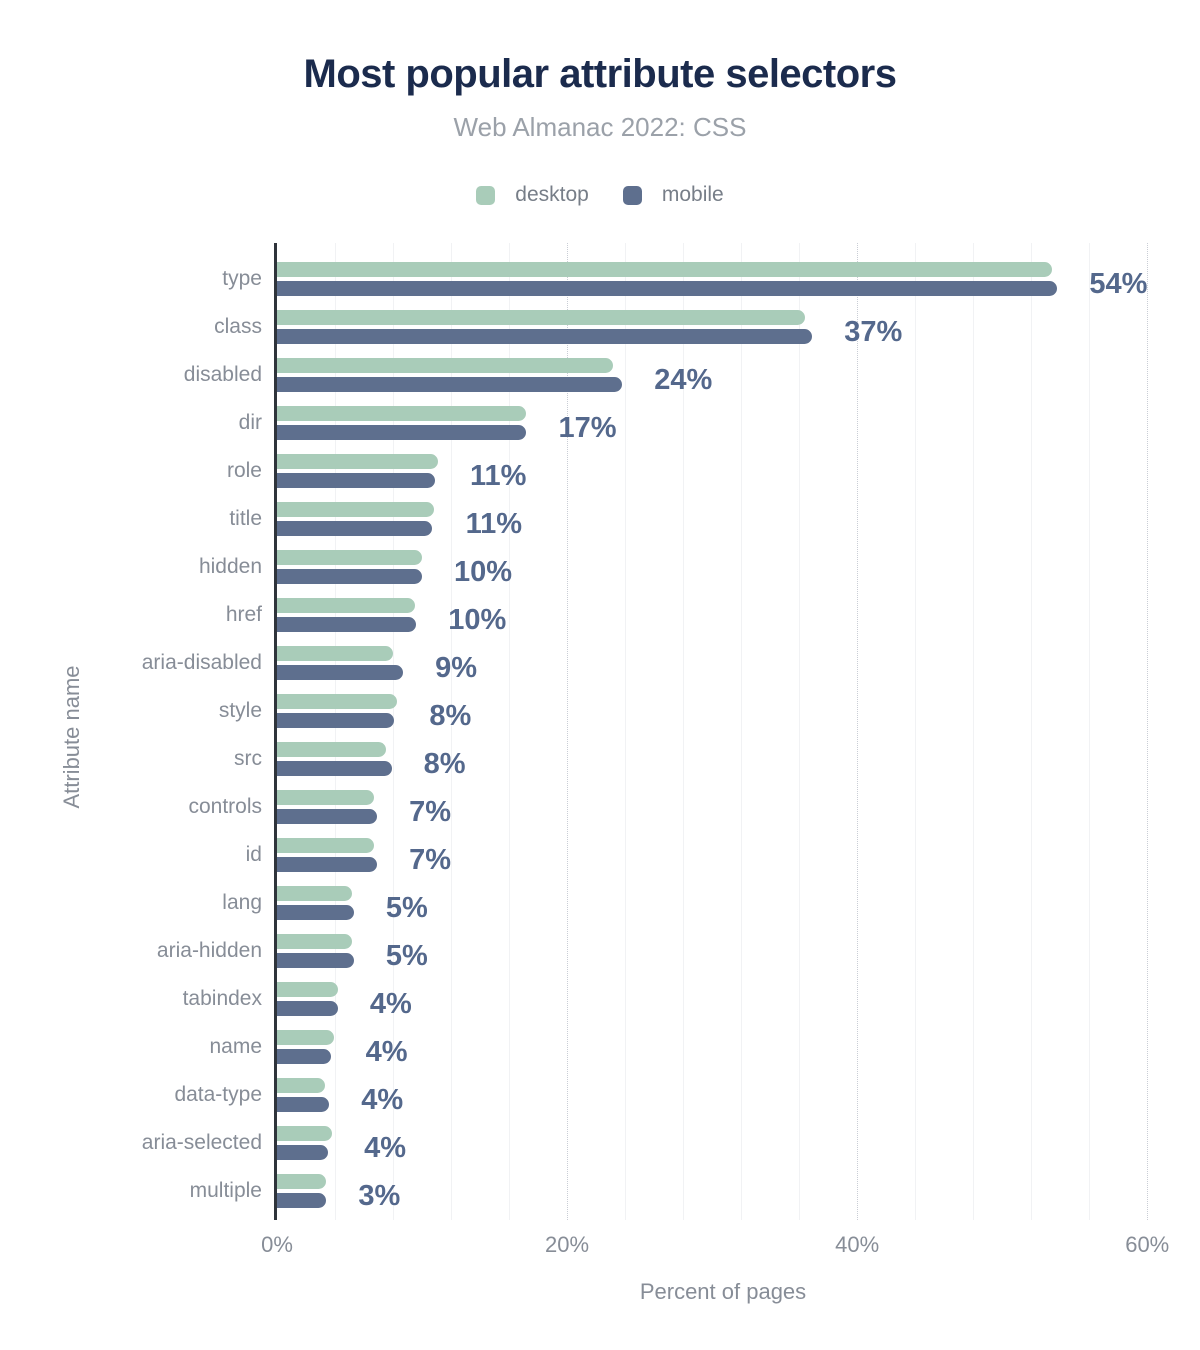  Describe the element at coordinates (632, 195) in the screenshot. I see `mobile-swatch-icon` at that location.